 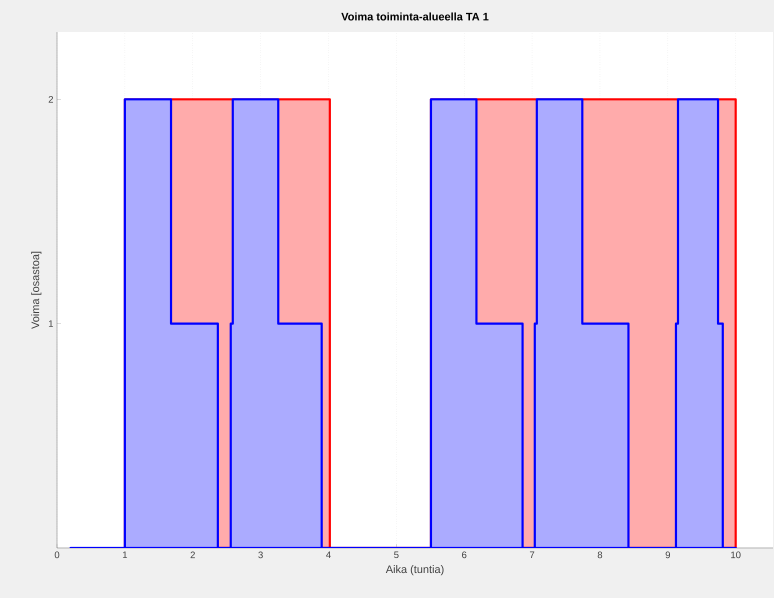 What do you see at coordinates (532, 555) in the screenshot?
I see `x-tick-label: 7` at bounding box center [532, 555].